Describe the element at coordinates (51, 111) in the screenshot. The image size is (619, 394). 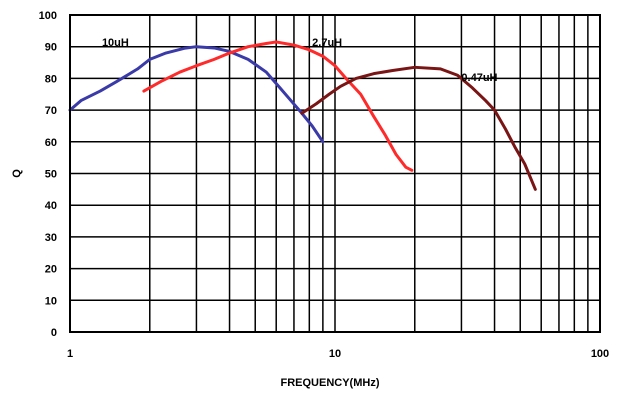
I see `y-tick-label: 70` at that location.